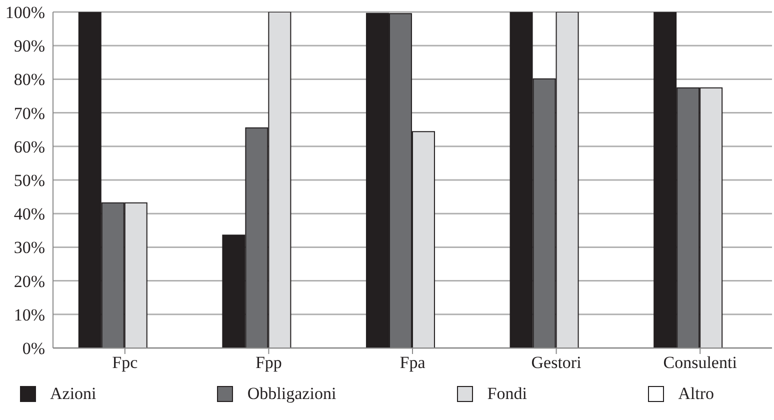  Describe the element at coordinates (29, 180) in the screenshot. I see `y-tick-label: 50%` at that location.